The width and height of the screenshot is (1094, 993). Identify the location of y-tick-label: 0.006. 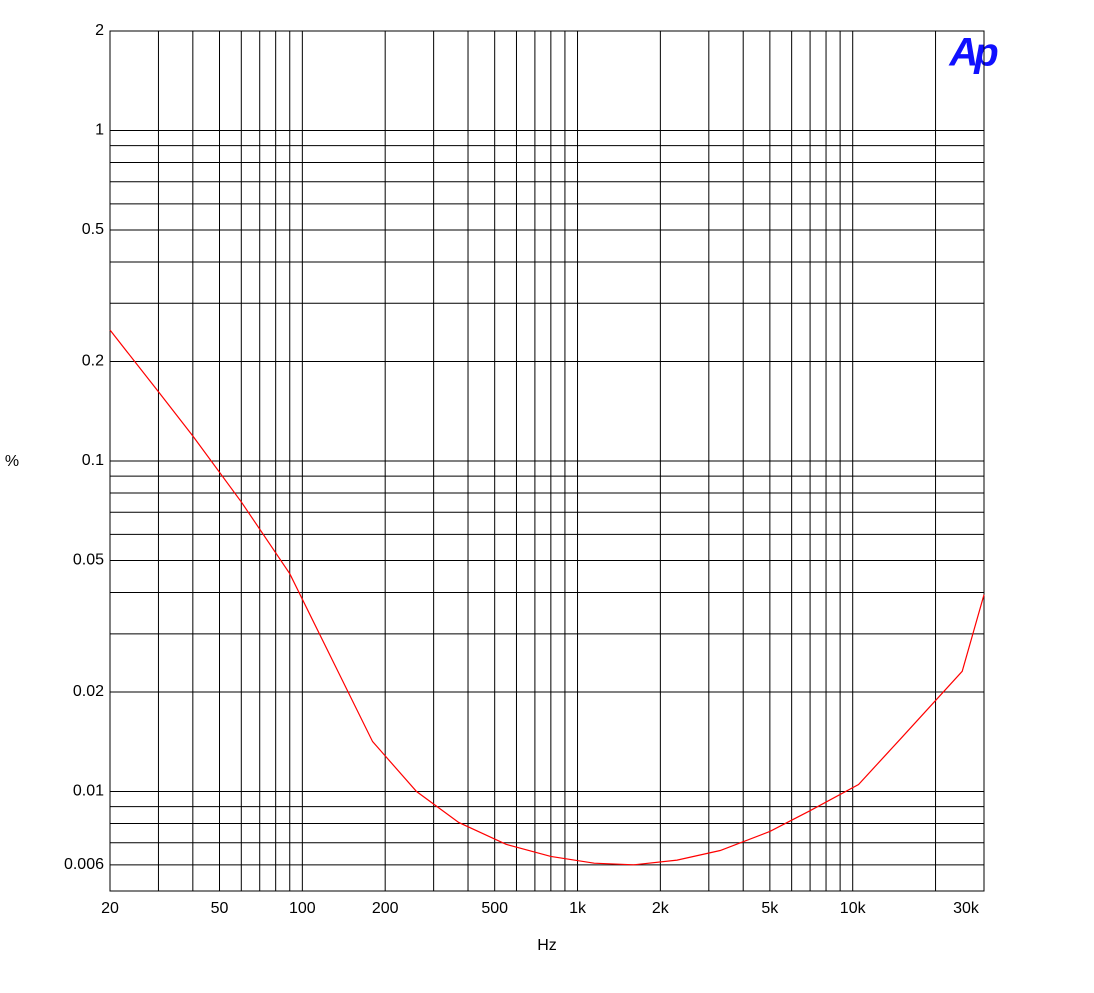
(84, 864).